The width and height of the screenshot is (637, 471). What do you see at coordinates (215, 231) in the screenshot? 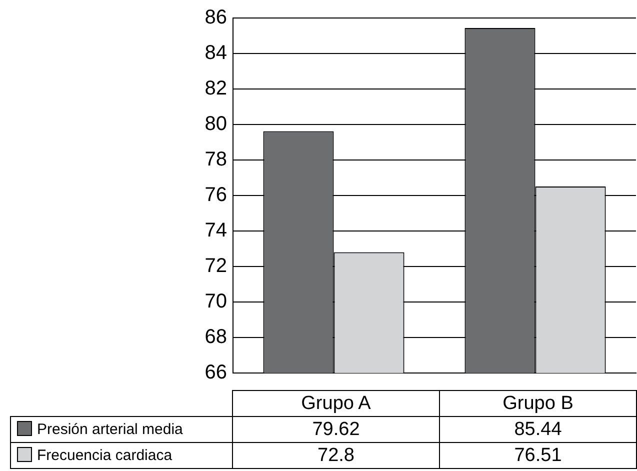
I see `y-tick-label: 74` at bounding box center [215, 231].